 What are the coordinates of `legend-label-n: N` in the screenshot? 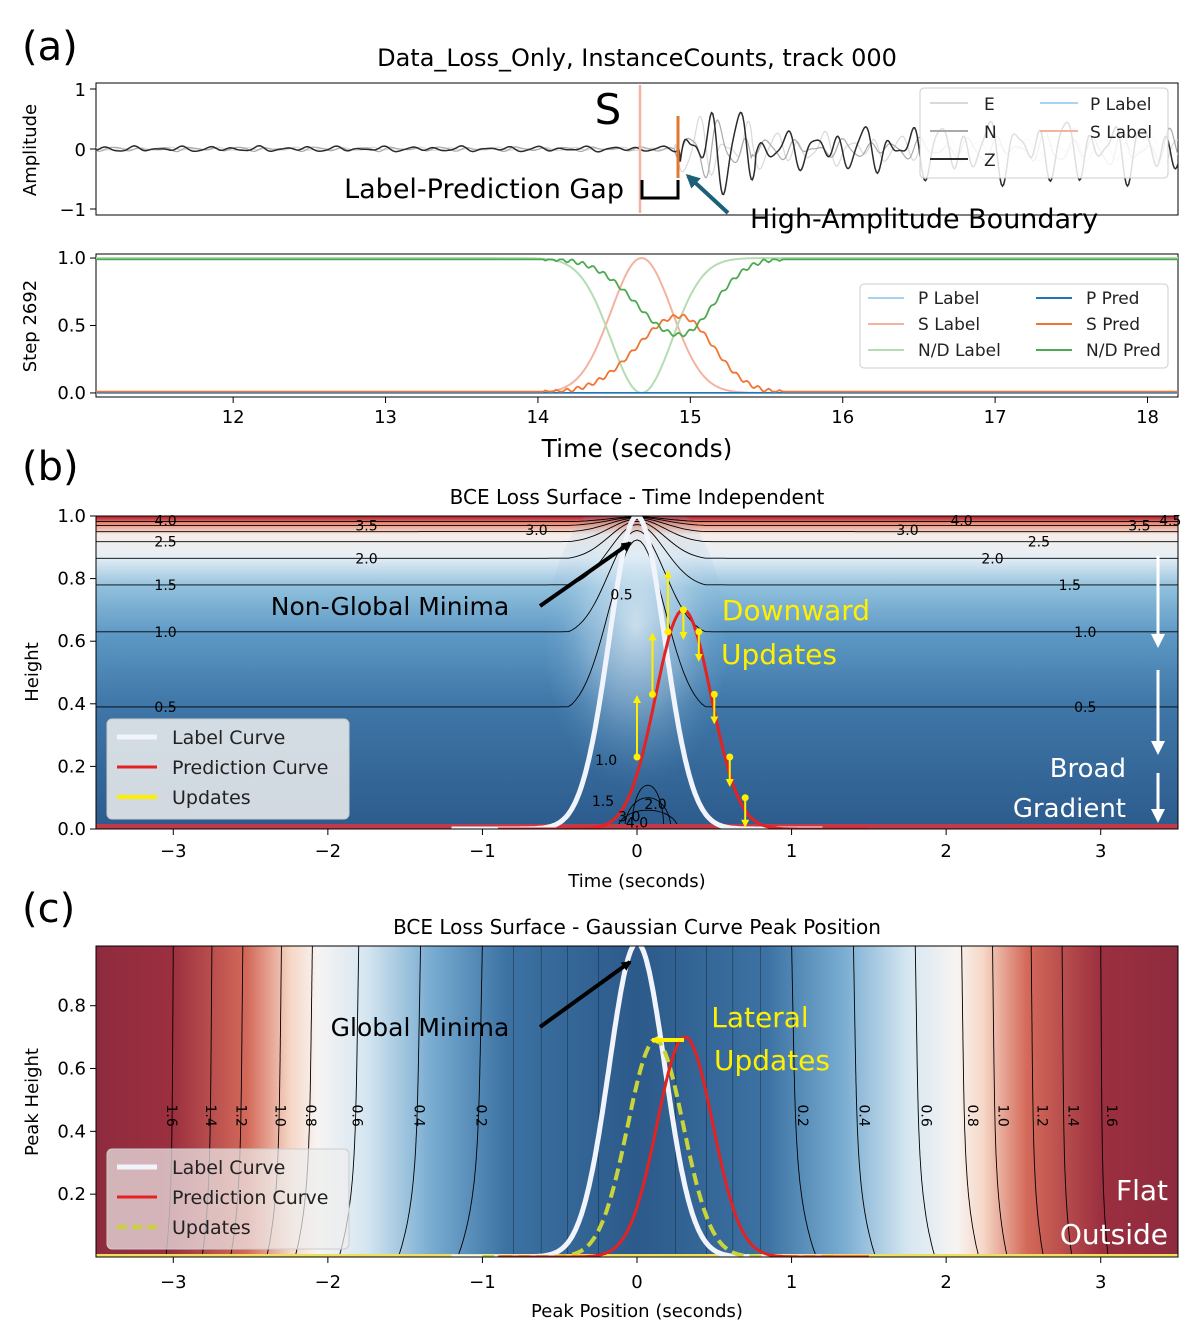 It's located at (990, 133).